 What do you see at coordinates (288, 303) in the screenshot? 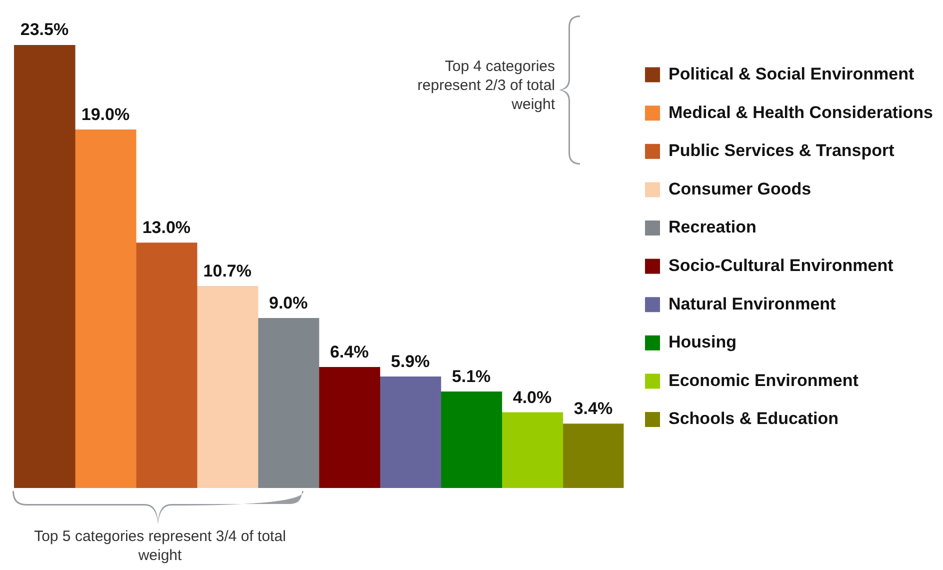
I see `data-label: 9.0%` at bounding box center [288, 303].